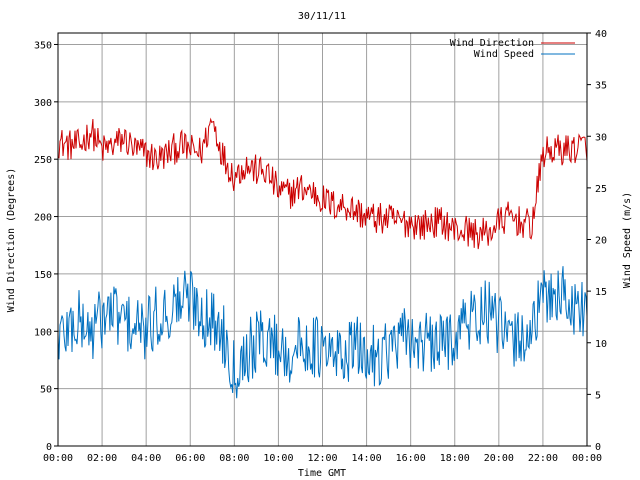 This screenshot has height=480, width=640. Describe the element at coordinates (43, 332) in the screenshot. I see `y-left-tick-label: 100` at that location.